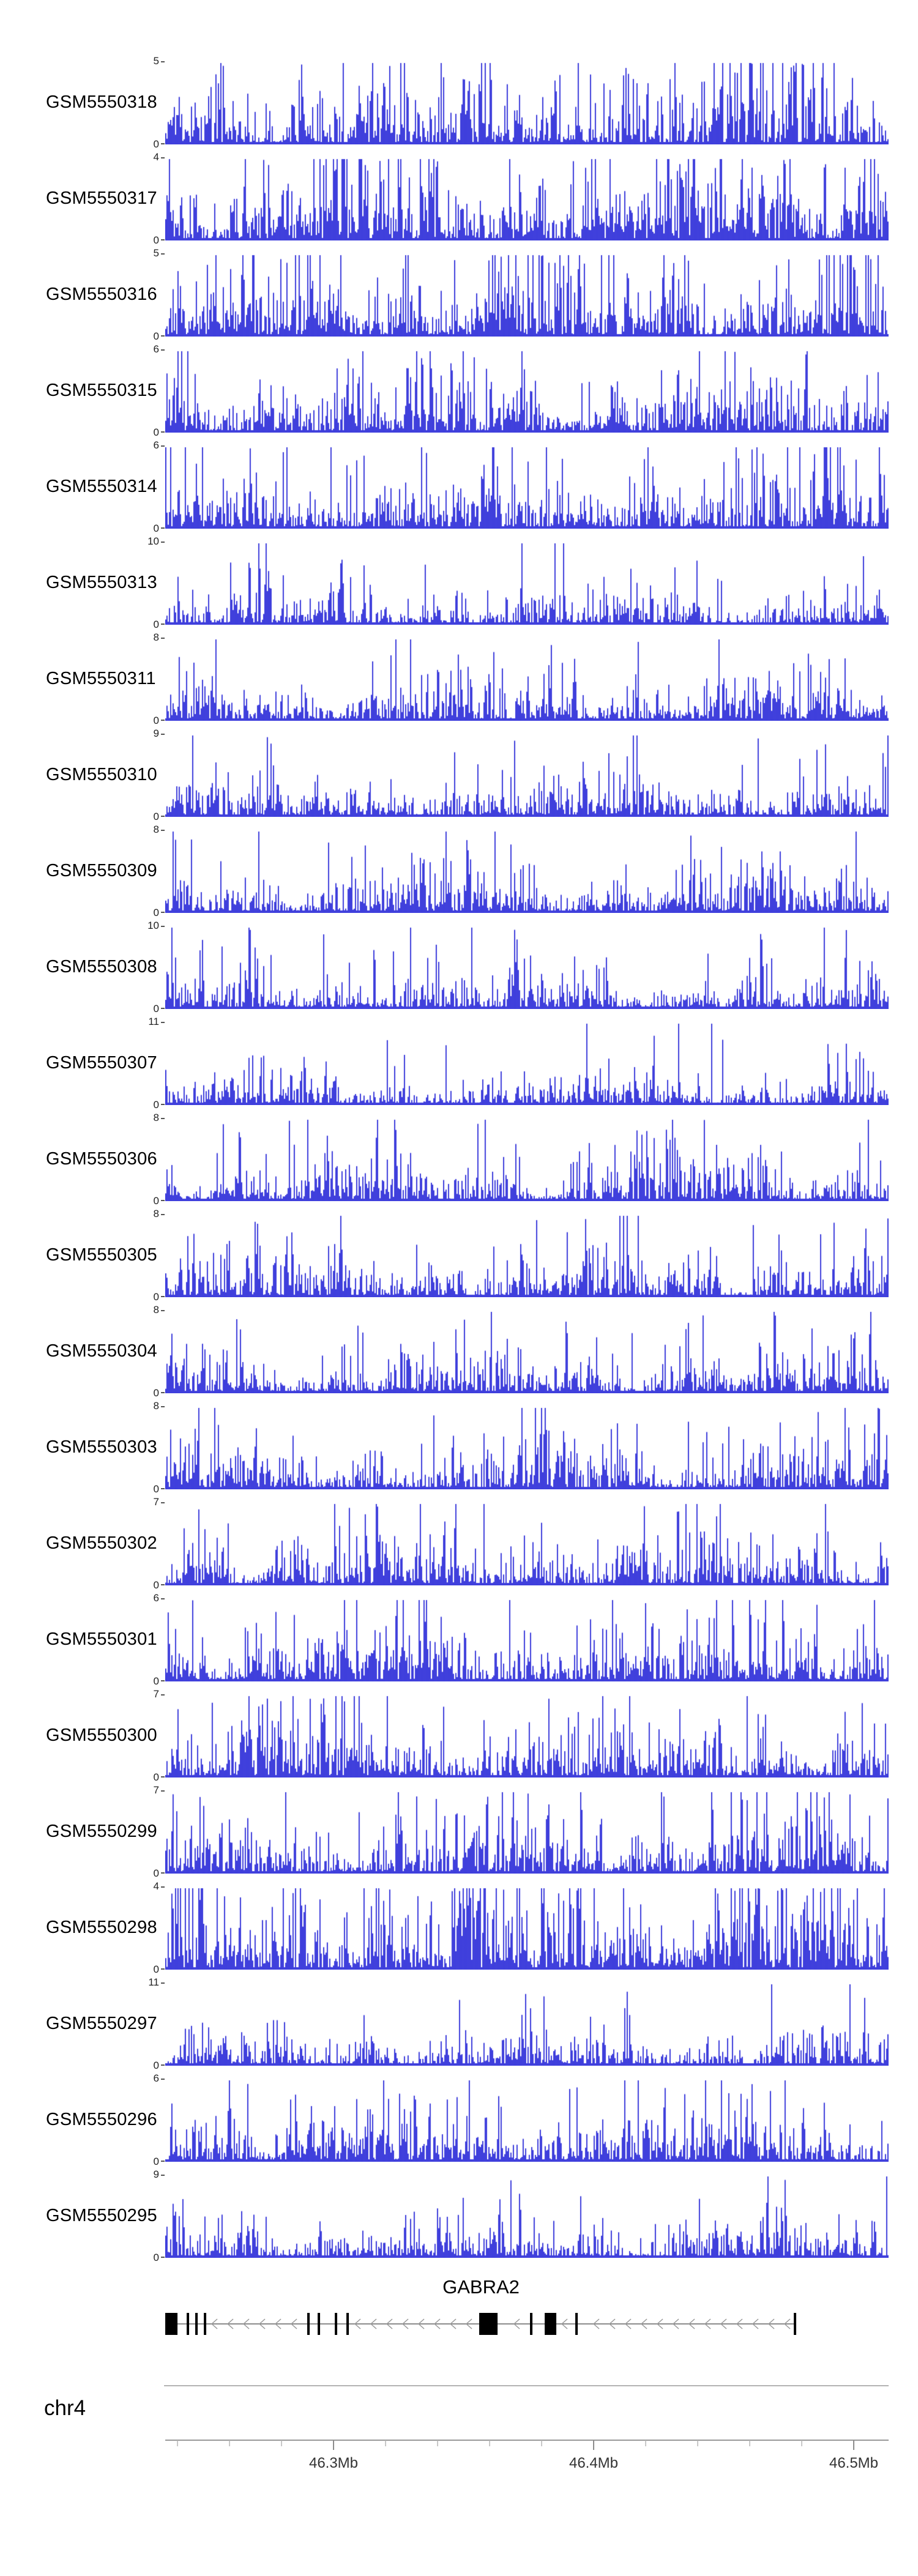 The height and width of the screenshot is (2576, 918). Describe the element at coordinates (101, 2120) in the screenshot. I see `track-label: GSM5550296` at that location.